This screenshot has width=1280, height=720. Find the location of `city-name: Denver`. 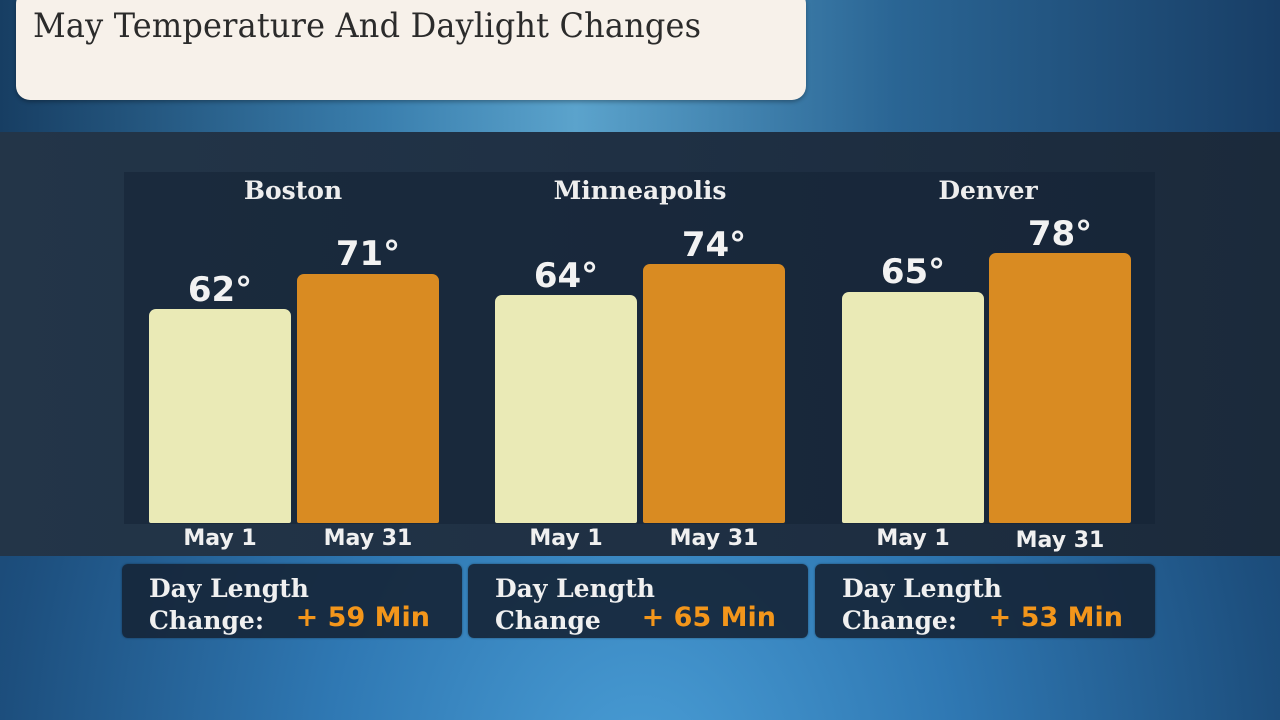

city-name: Denver is located at coordinates (988, 190).